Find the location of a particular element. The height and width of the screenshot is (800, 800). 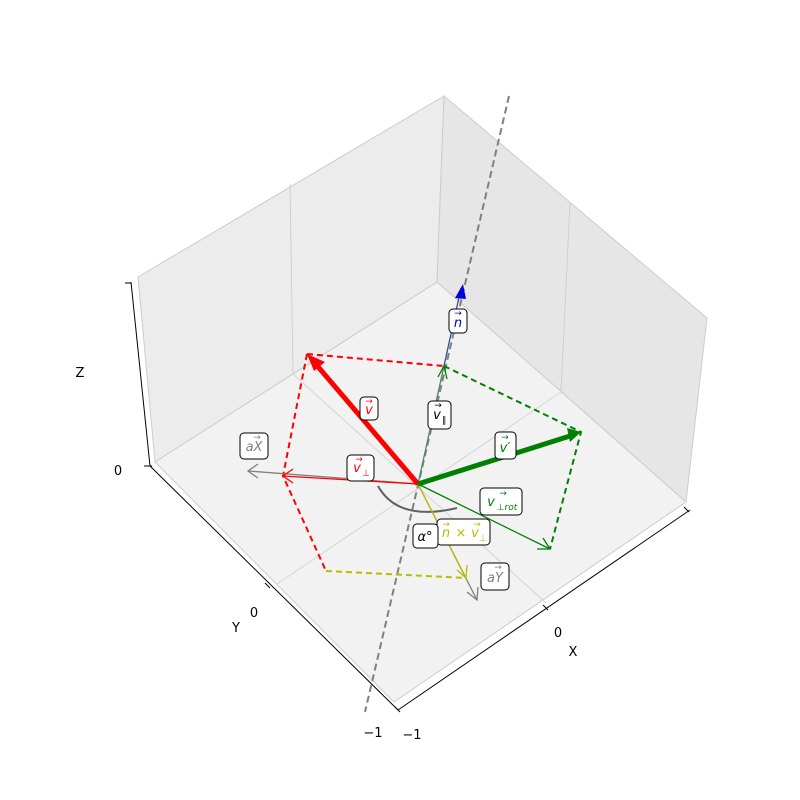

label-ax: aX → is located at coordinates (254, 446).